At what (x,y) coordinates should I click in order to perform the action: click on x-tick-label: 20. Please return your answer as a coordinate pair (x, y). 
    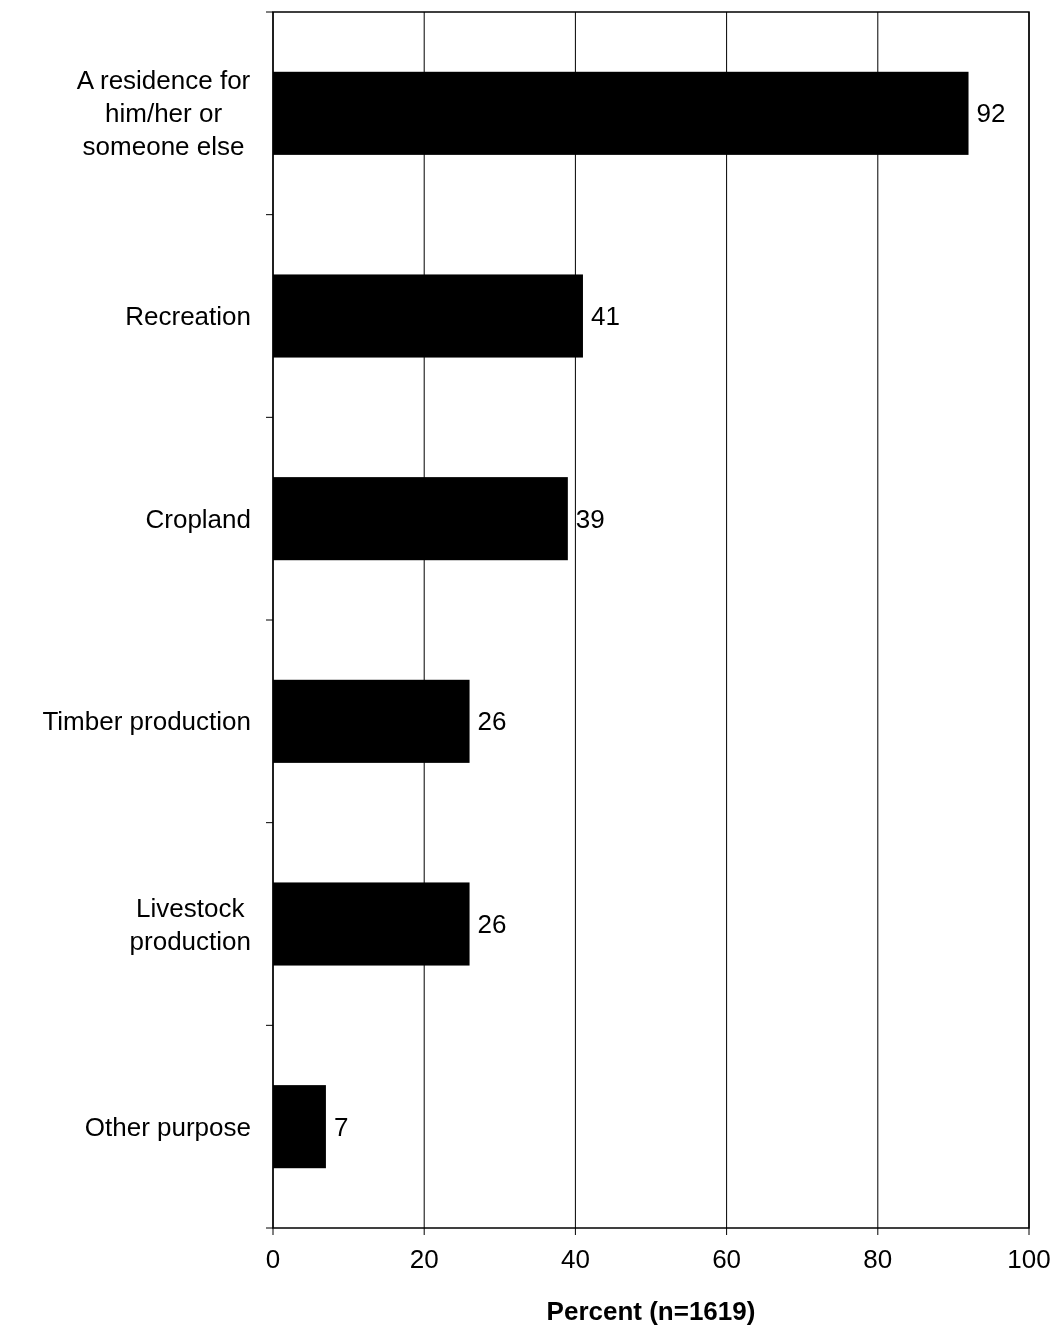
    Looking at the image, I should click on (424, 1259).